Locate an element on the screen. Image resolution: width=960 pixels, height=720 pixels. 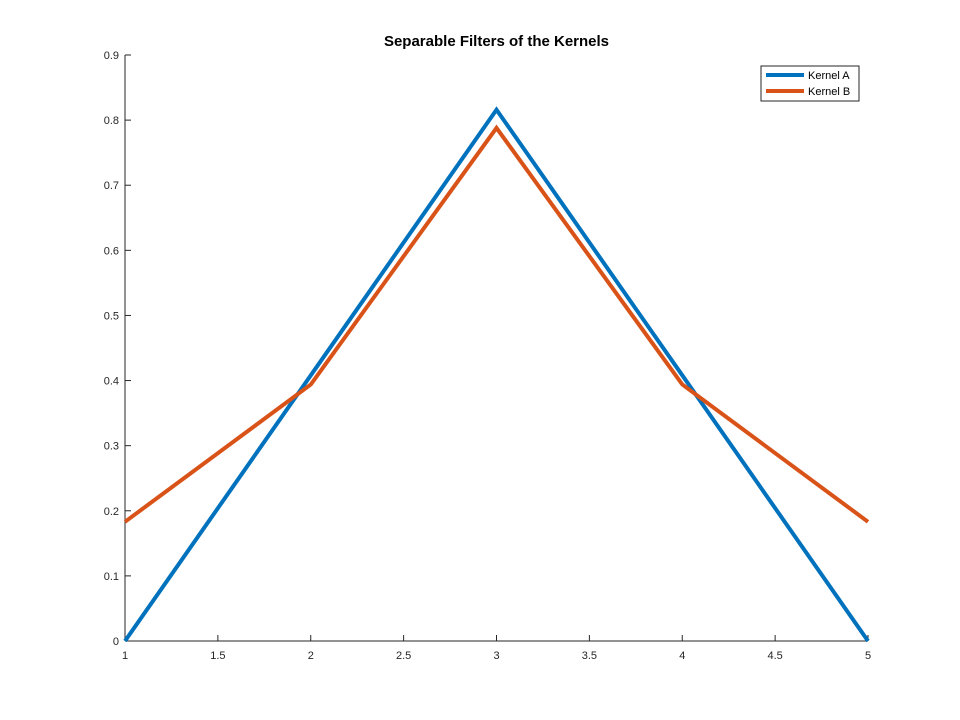
y-tick-label: 0.8 is located at coordinates (111, 121).